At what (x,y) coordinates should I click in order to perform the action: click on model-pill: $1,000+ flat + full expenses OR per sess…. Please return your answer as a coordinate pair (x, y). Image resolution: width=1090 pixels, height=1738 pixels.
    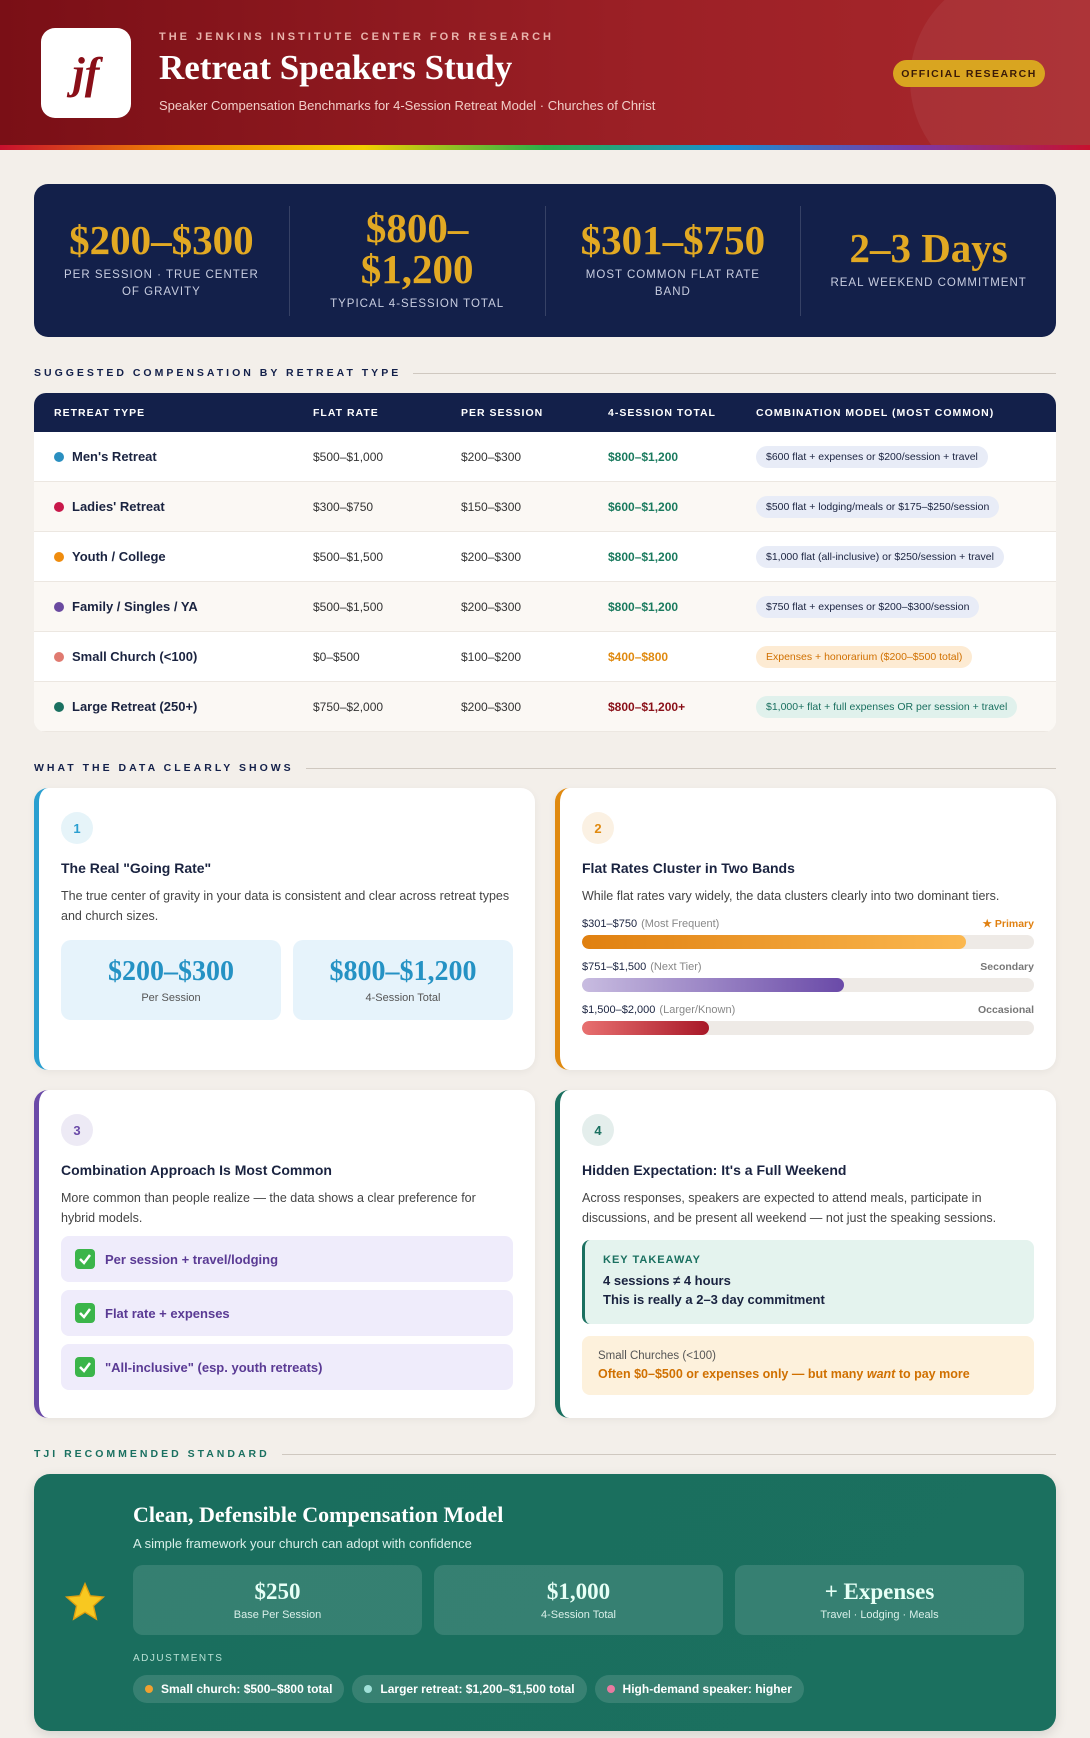
    Looking at the image, I should click on (887, 706).